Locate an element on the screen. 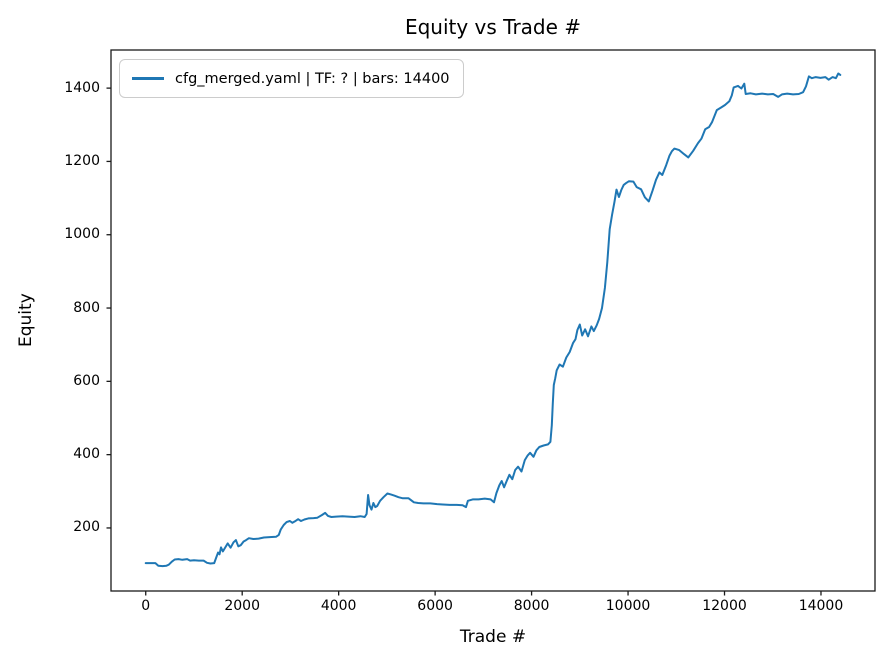 The image size is (896, 672). legend: cfg_merged.yaml | TF: ? | bars: 14400 is located at coordinates (291, 78).